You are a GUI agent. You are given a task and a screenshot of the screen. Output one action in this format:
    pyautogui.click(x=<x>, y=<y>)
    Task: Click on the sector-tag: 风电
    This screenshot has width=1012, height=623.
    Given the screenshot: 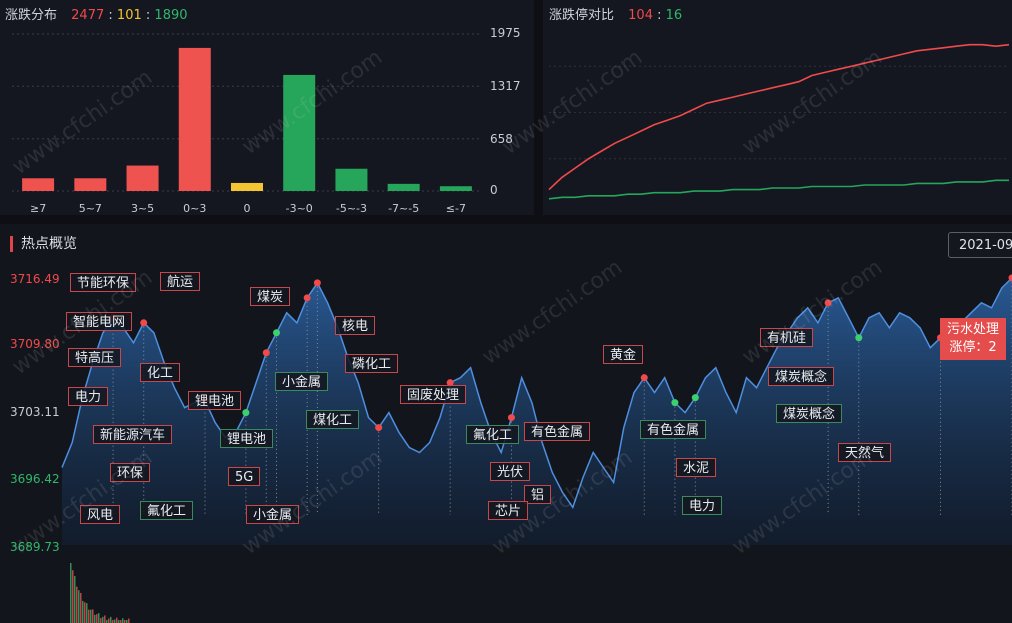 What is the action you would take?
    pyautogui.click(x=100, y=514)
    